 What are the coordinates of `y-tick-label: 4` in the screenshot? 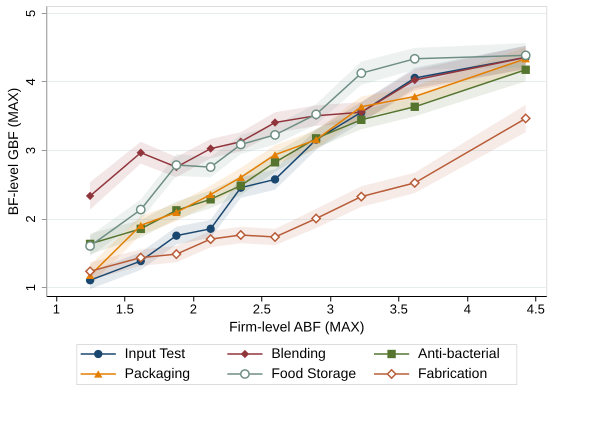 It's located at (30, 82).